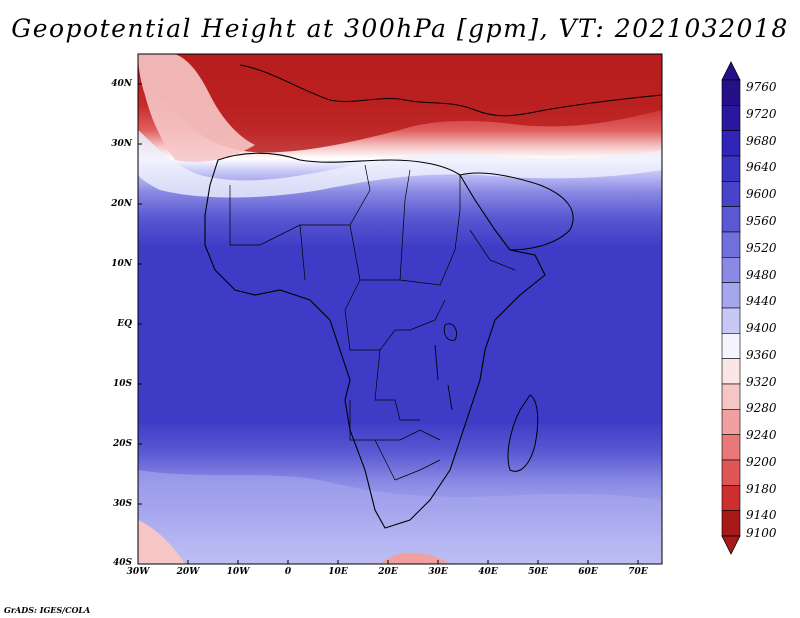 This screenshot has width=800, height=618. What do you see at coordinates (122, 444) in the screenshot?
I see `lat-label-20s: 20S` at bounding box center [122, 444].